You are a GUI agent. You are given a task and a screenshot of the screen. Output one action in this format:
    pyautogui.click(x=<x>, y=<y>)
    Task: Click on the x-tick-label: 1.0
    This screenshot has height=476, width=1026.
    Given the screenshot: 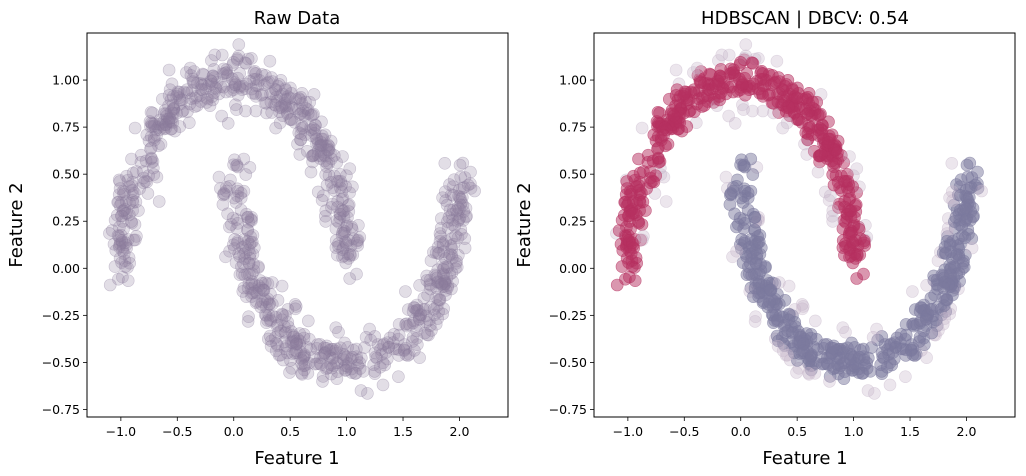 What is the action you would take?
    pyautogui.click(x=347, y=431)
    